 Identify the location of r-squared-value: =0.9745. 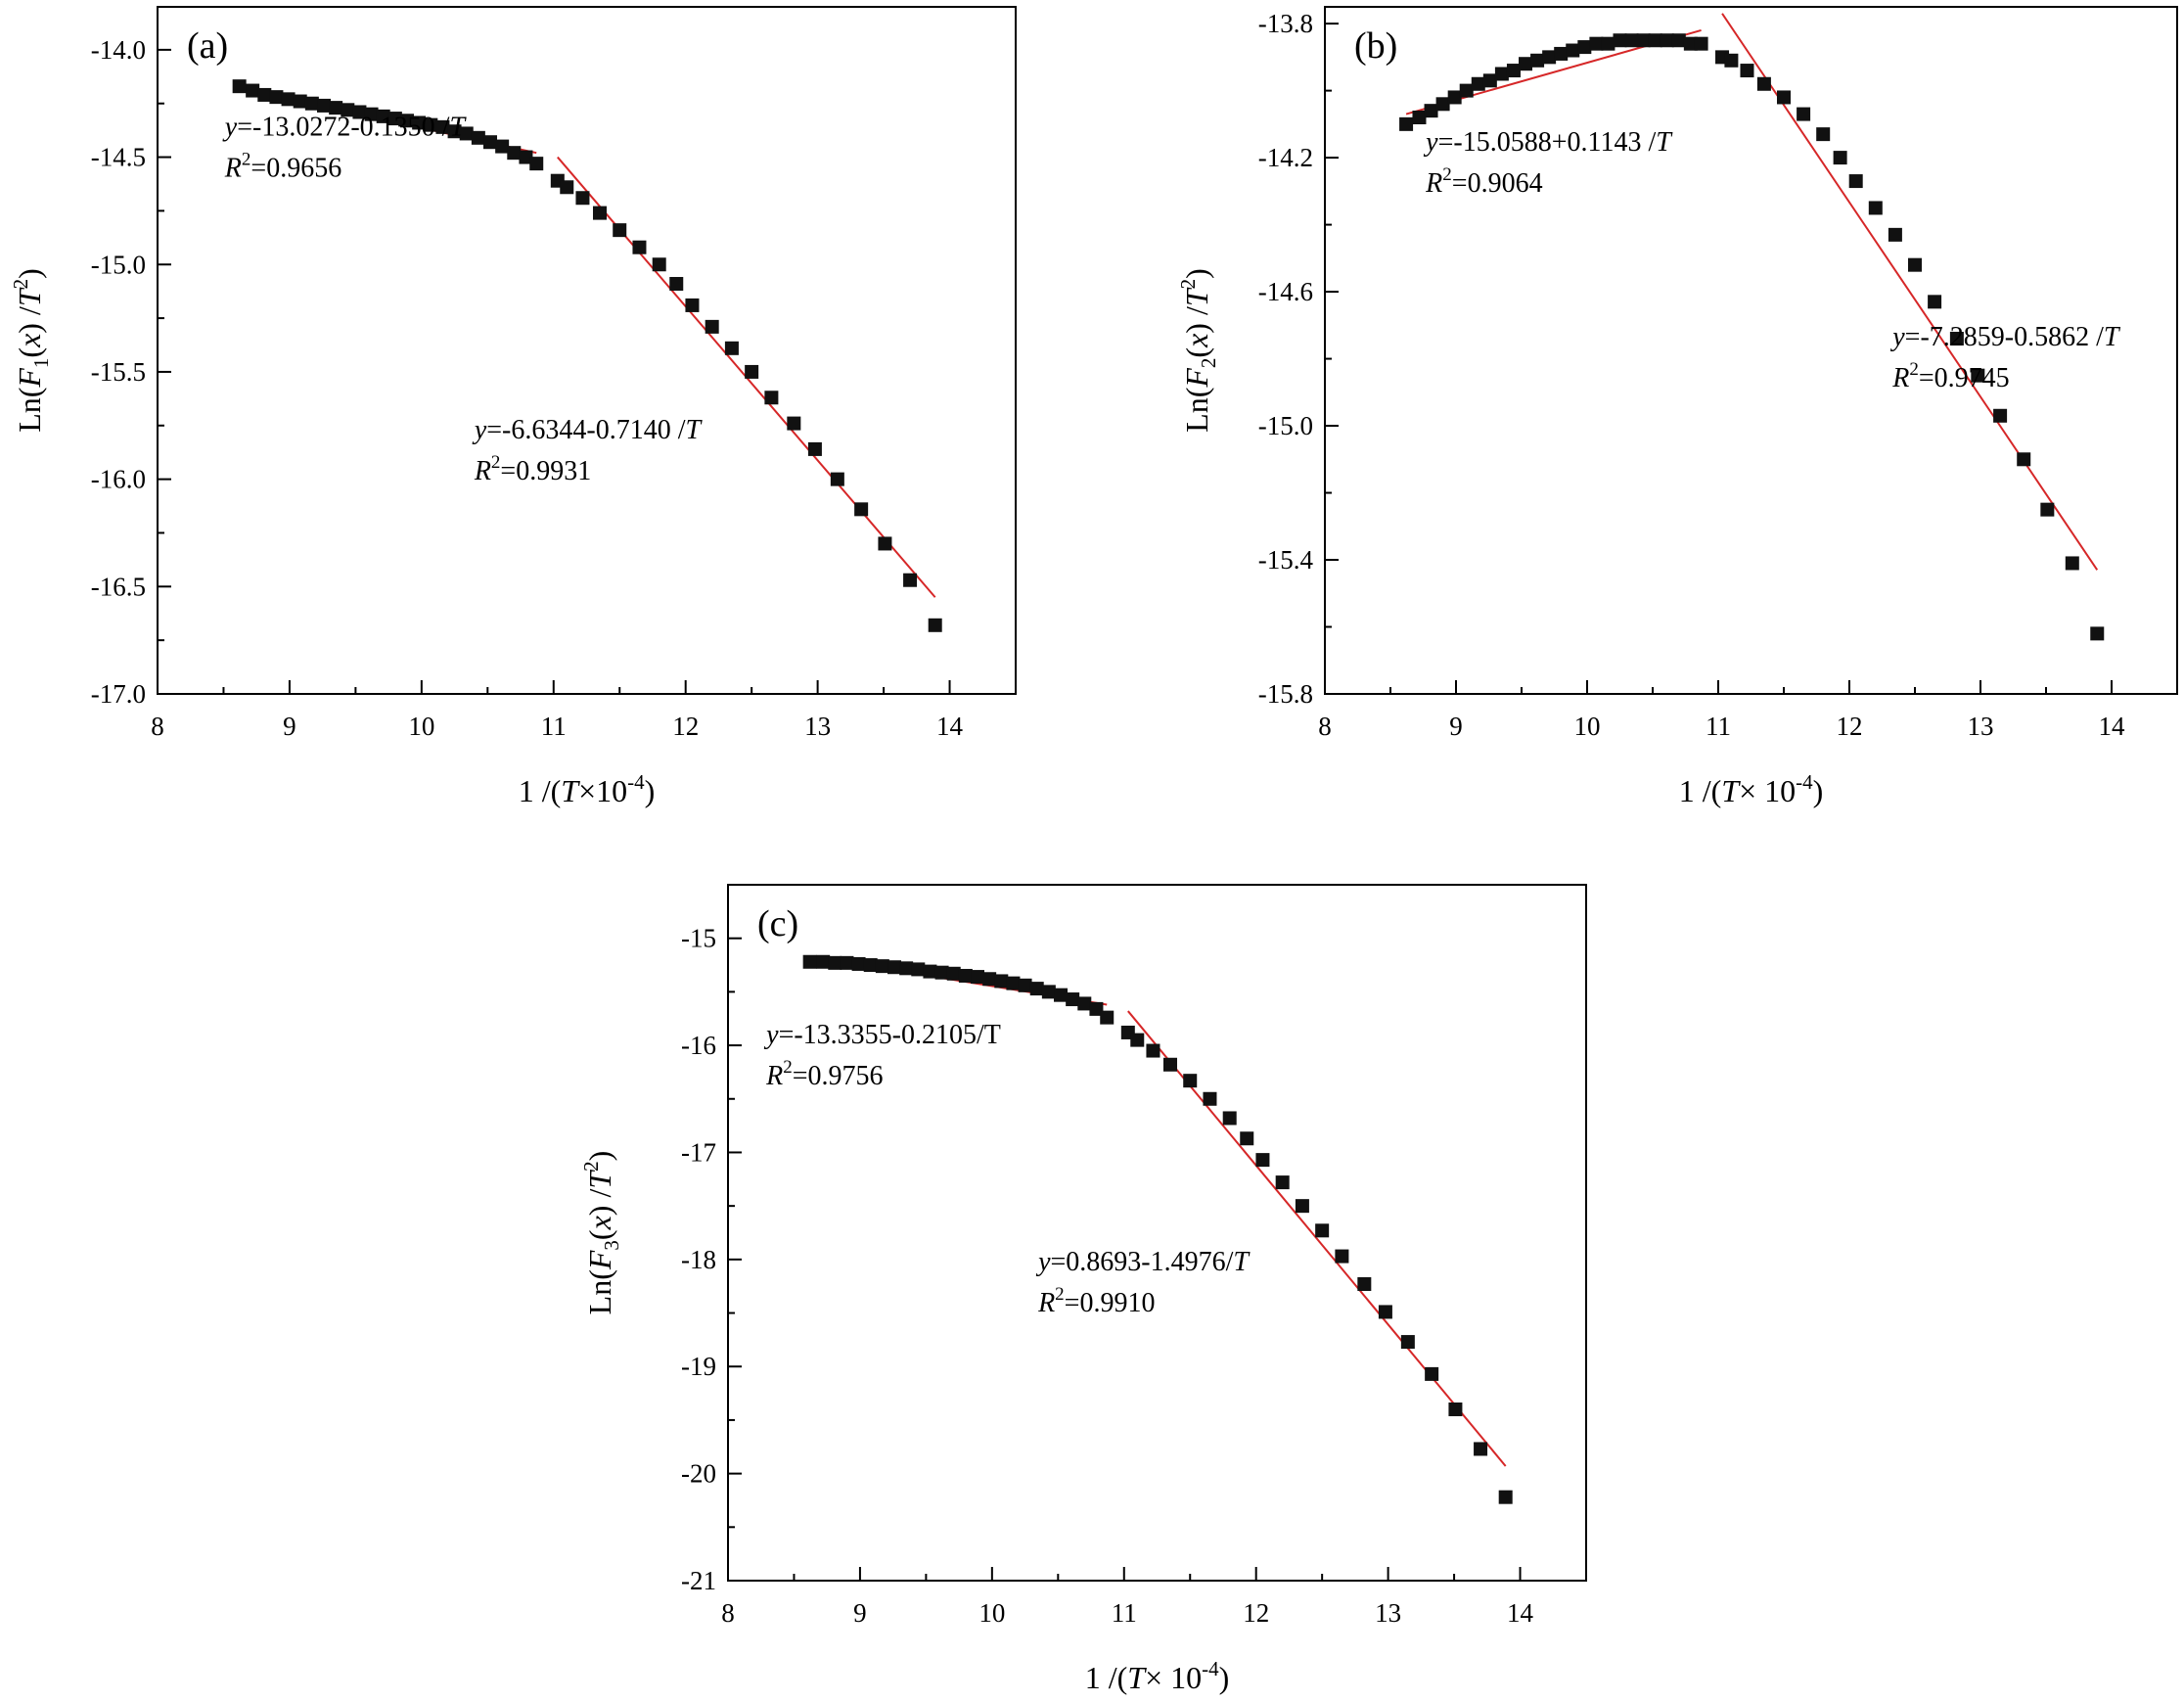
(1964, 378).